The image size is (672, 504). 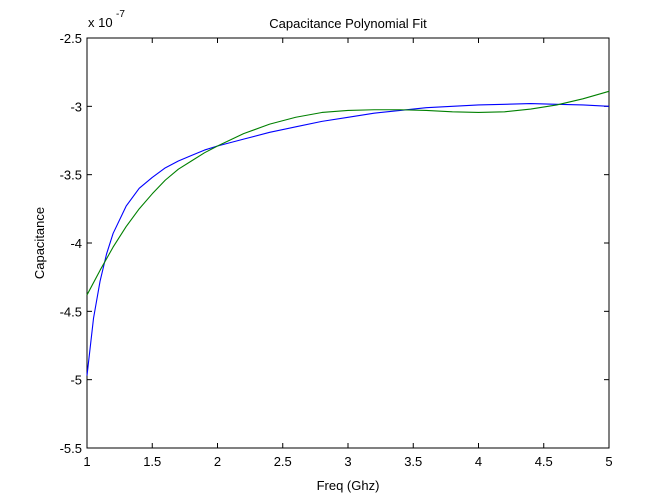 I want to click on y-tick-label: -3.5, so click(x=71, y=175).